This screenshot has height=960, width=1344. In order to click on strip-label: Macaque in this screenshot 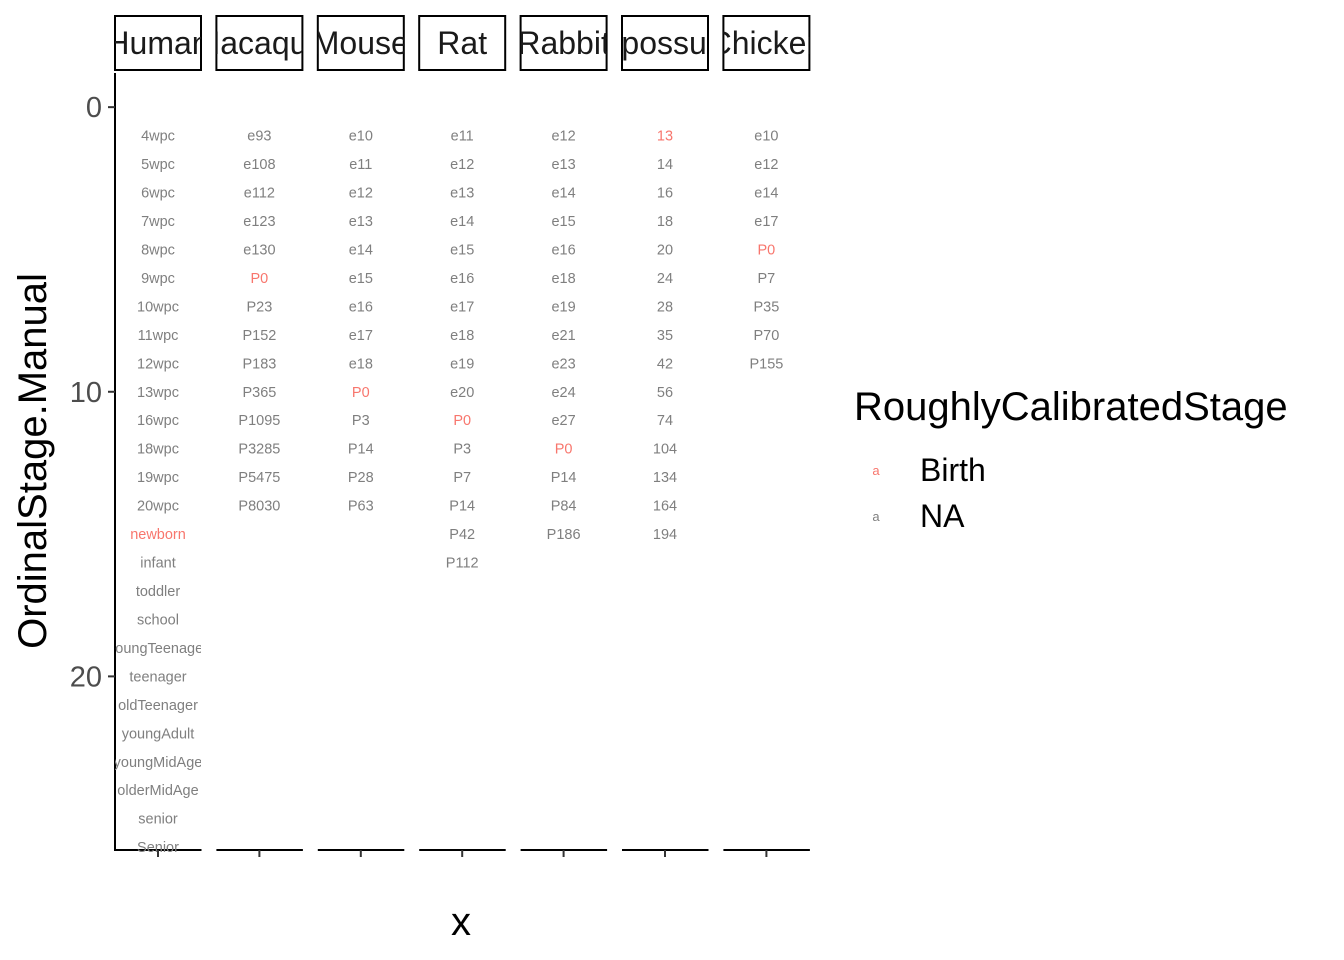, I will do `click(260, 43)`.